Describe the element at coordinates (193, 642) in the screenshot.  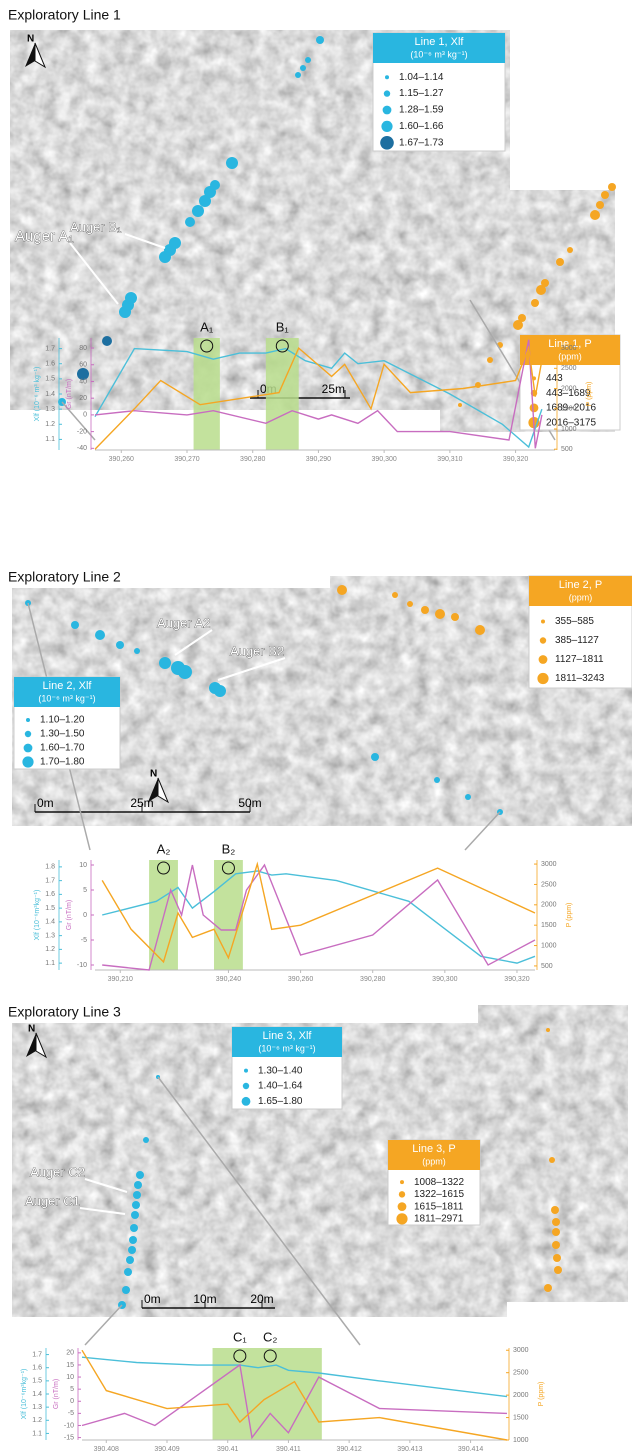
I see `auger-pointer` at that location.